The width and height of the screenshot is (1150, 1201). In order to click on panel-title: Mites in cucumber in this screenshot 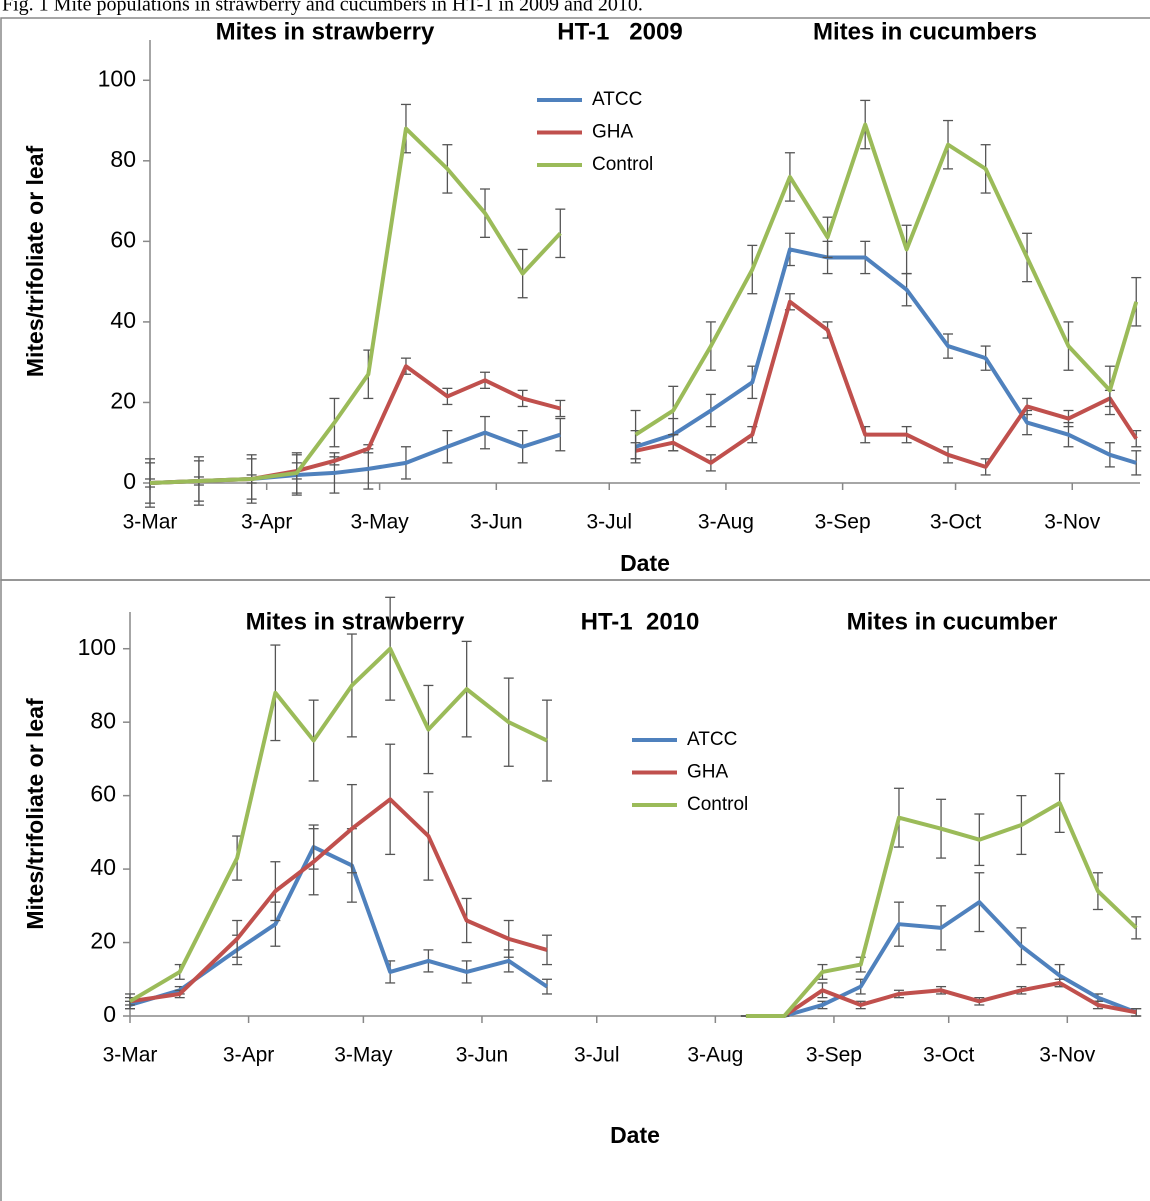, I will do `click(952, 621)`.